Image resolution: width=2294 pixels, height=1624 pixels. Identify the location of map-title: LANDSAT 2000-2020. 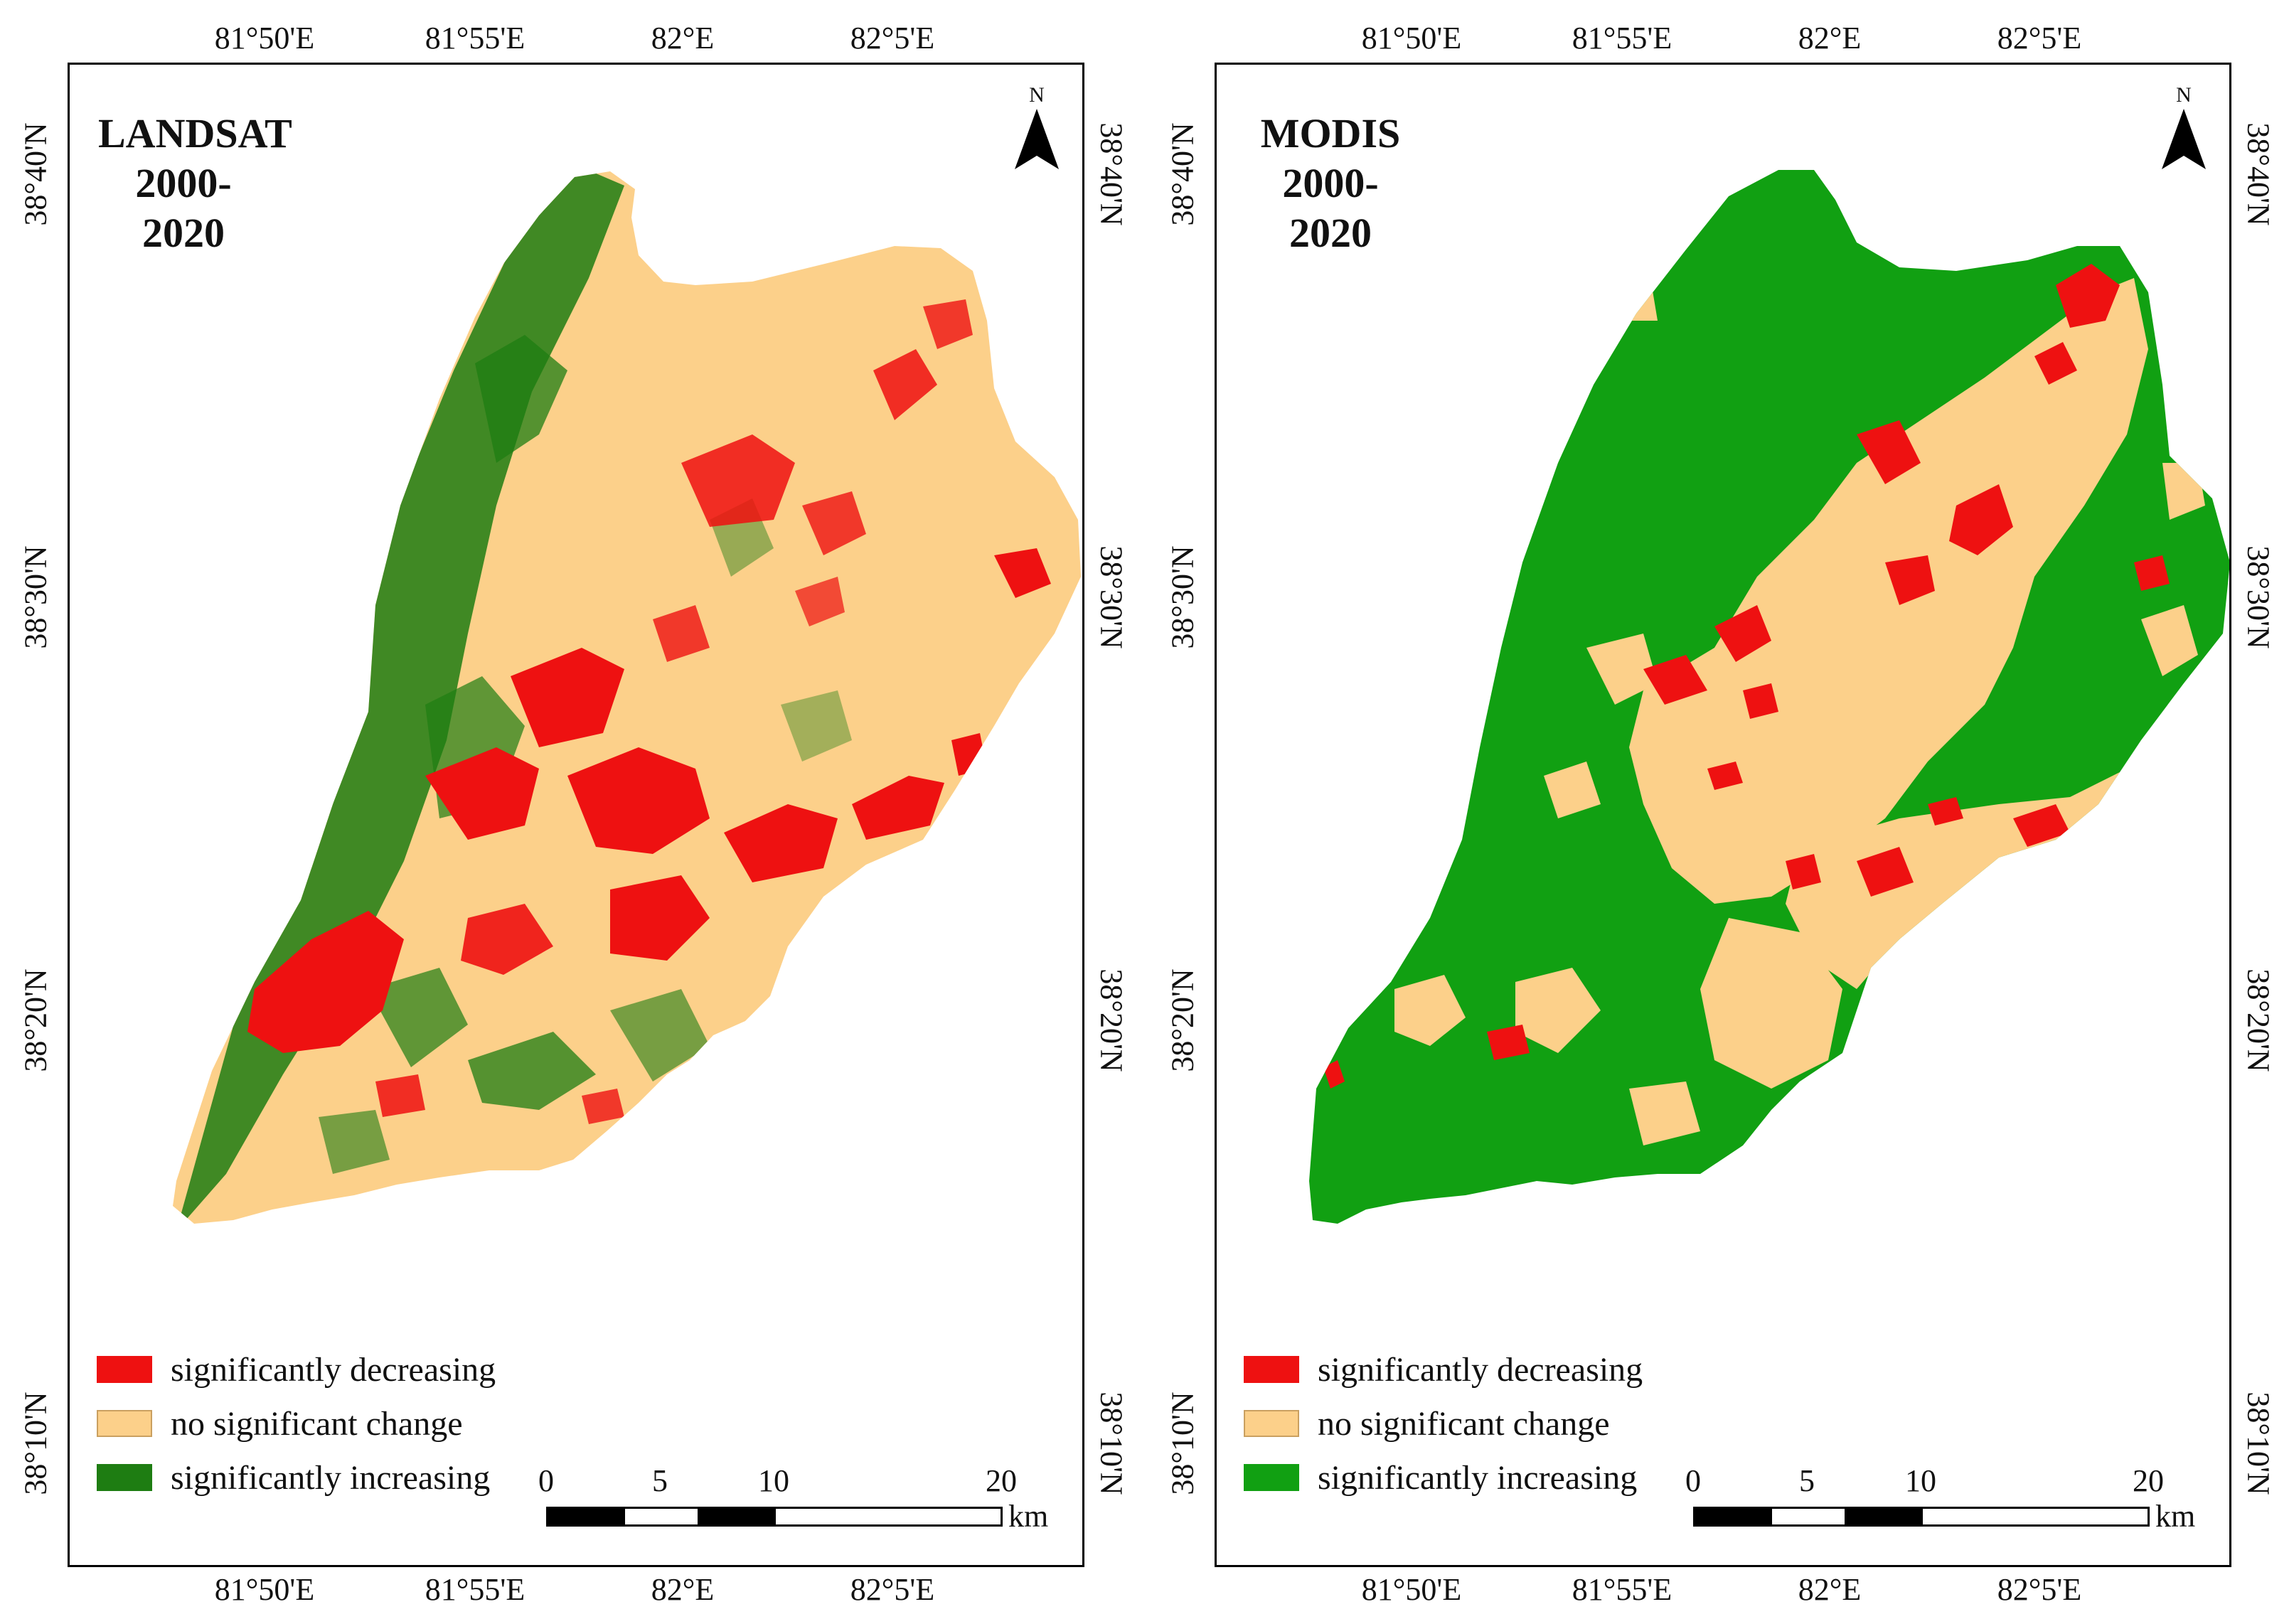
(195, 183).